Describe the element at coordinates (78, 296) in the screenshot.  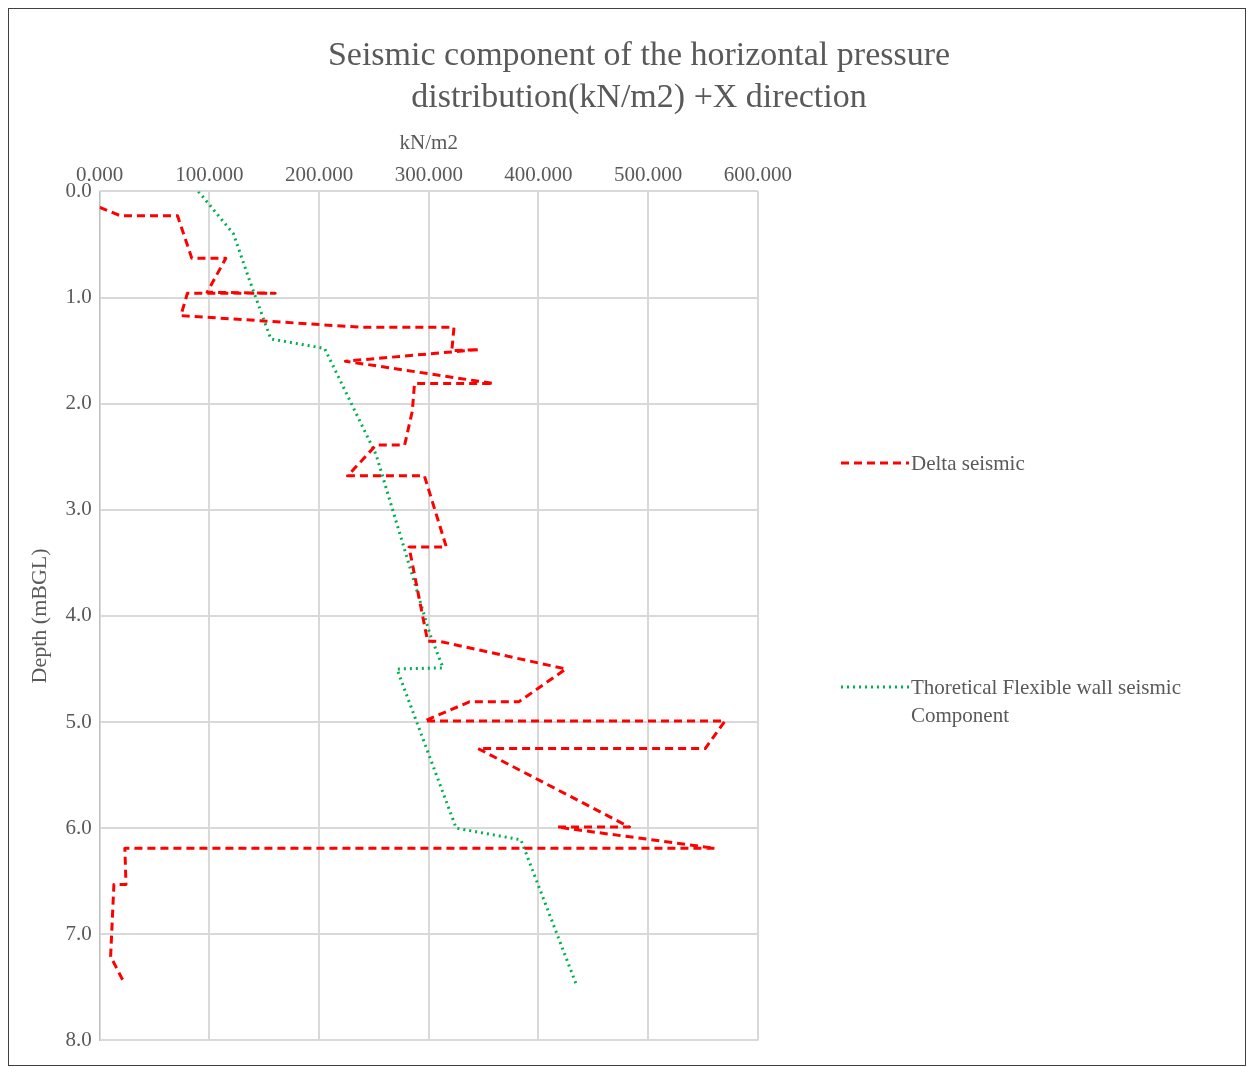
I see `y-tick-label: 1.0` at that location.